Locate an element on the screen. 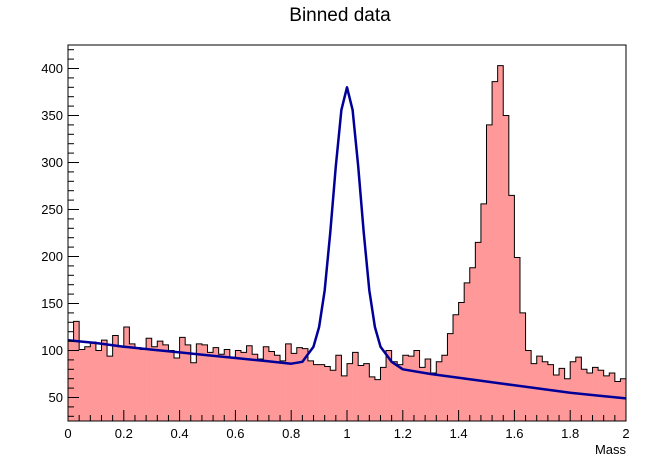 The image size is (650, 459). y-tick-label: 150 is located at coordinates (52, 303).